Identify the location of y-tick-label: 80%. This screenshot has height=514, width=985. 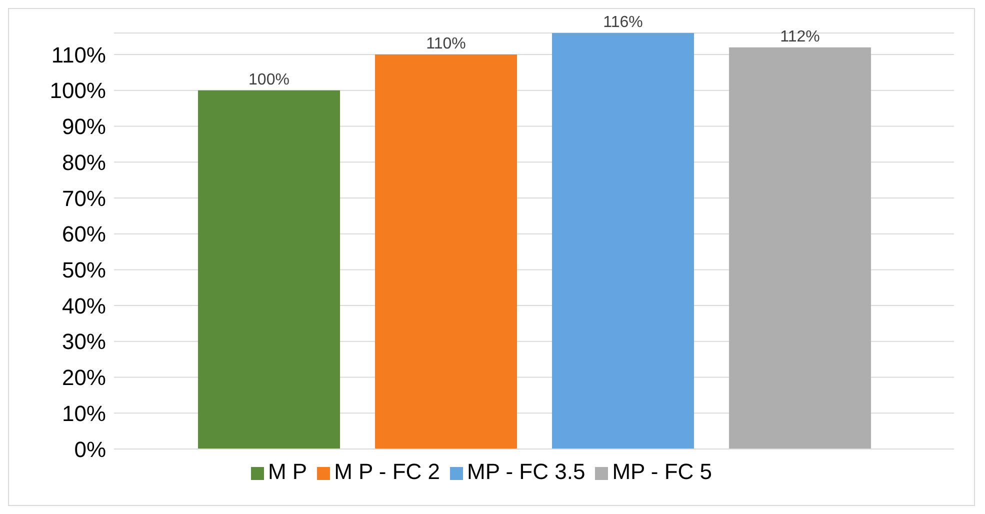
(84, 162).